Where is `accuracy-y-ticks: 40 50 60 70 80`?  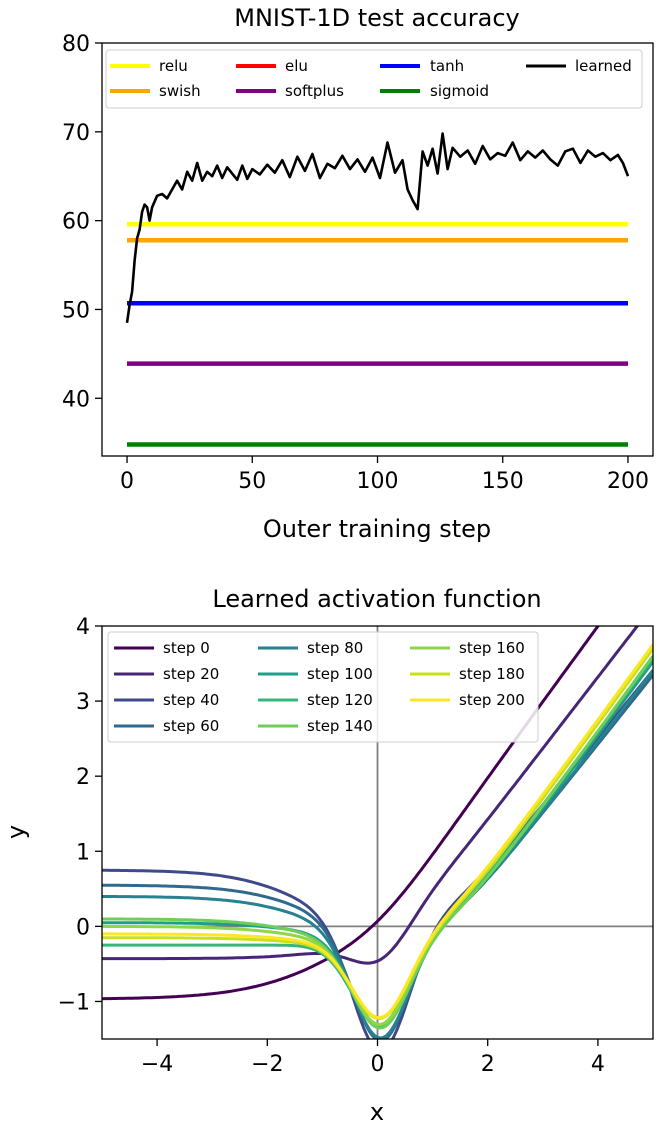
accuracy-y-ticks: 40 50 60 70 80 is located at coordinates (82, 222).